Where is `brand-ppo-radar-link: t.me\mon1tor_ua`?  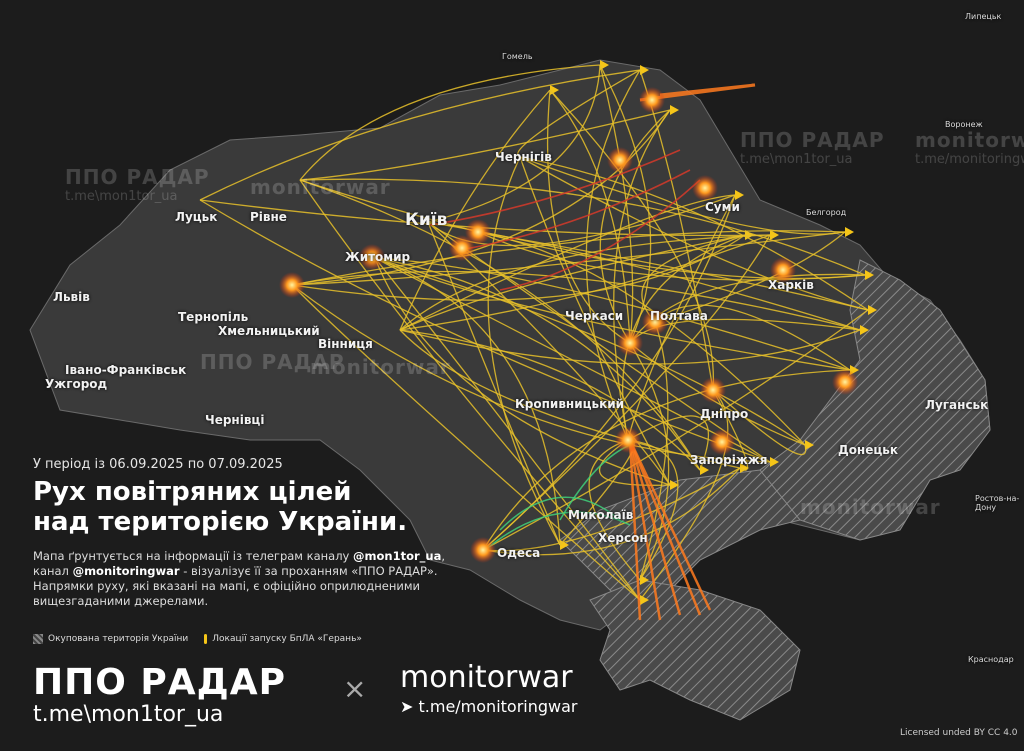 brand-ppo-radar-link: t.me\mon1tor_ua is located at coordinates (128, 714).